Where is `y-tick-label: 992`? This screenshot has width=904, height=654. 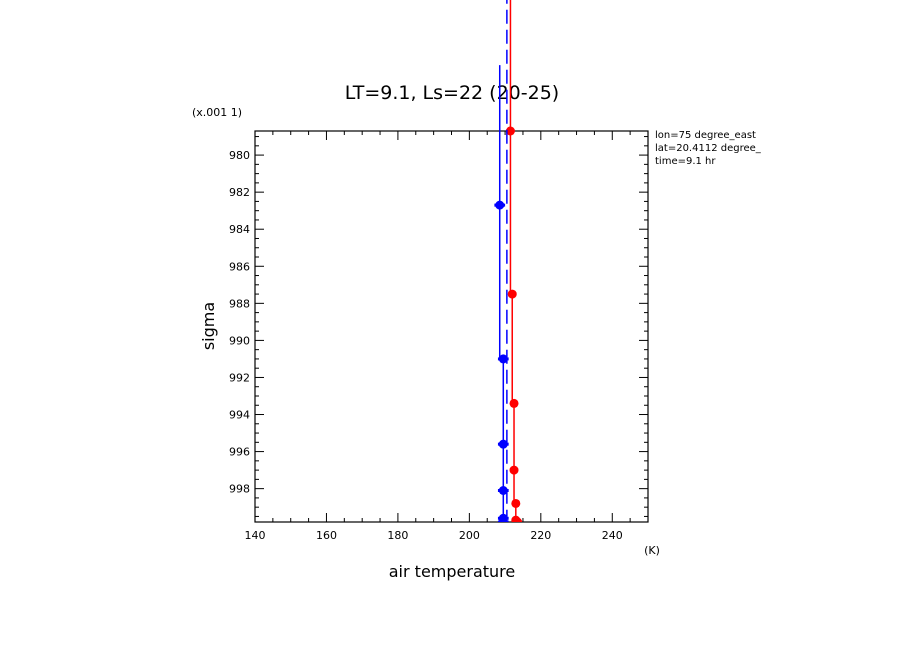 y-tick-label: 992 is located at coordinates (239, 377).